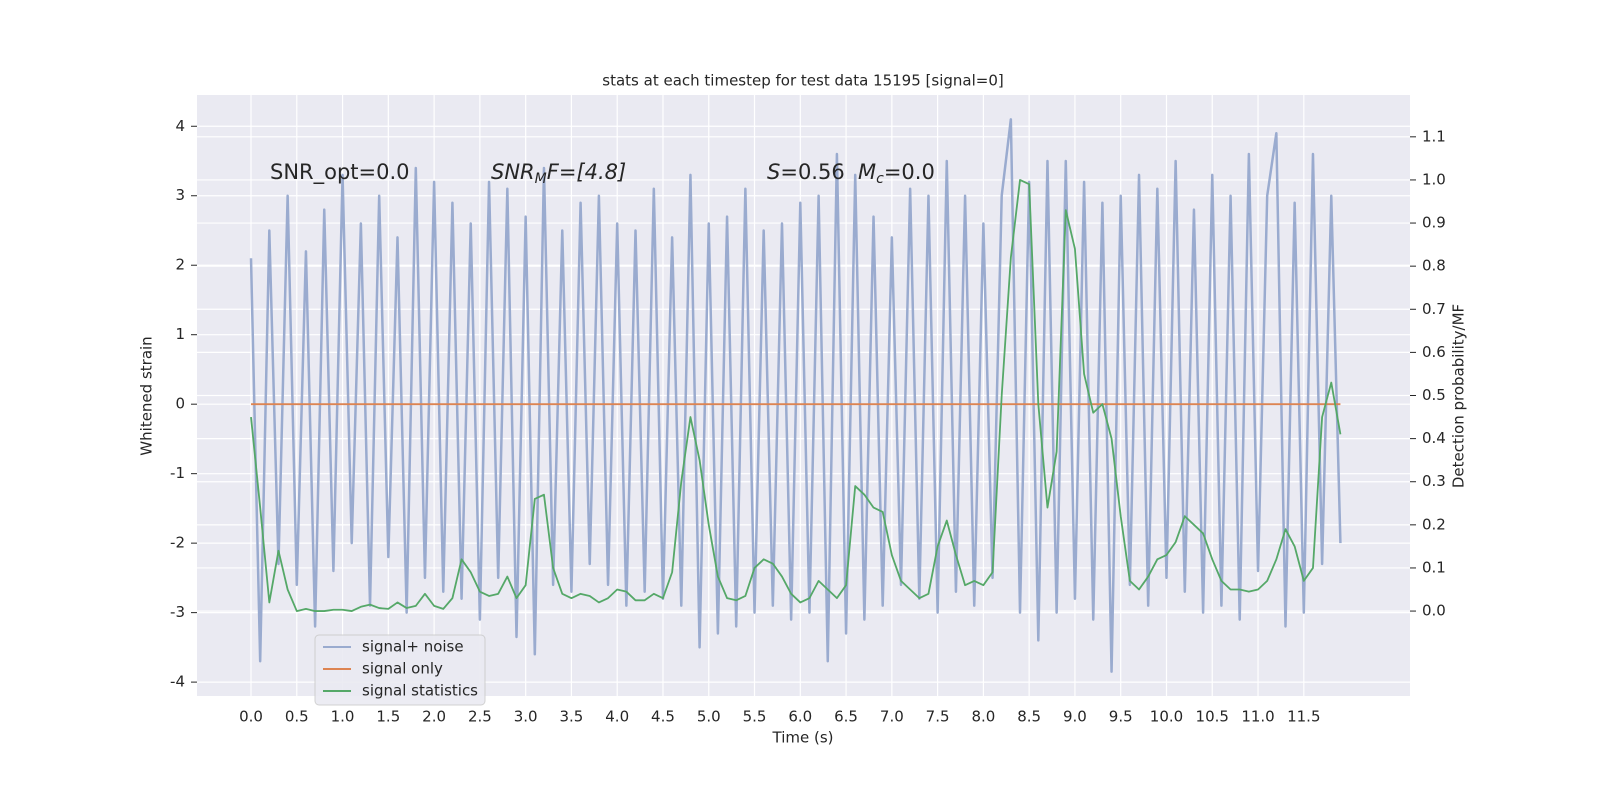  I want to click on y2-tick-label: 0.4, so click(1434, 438).